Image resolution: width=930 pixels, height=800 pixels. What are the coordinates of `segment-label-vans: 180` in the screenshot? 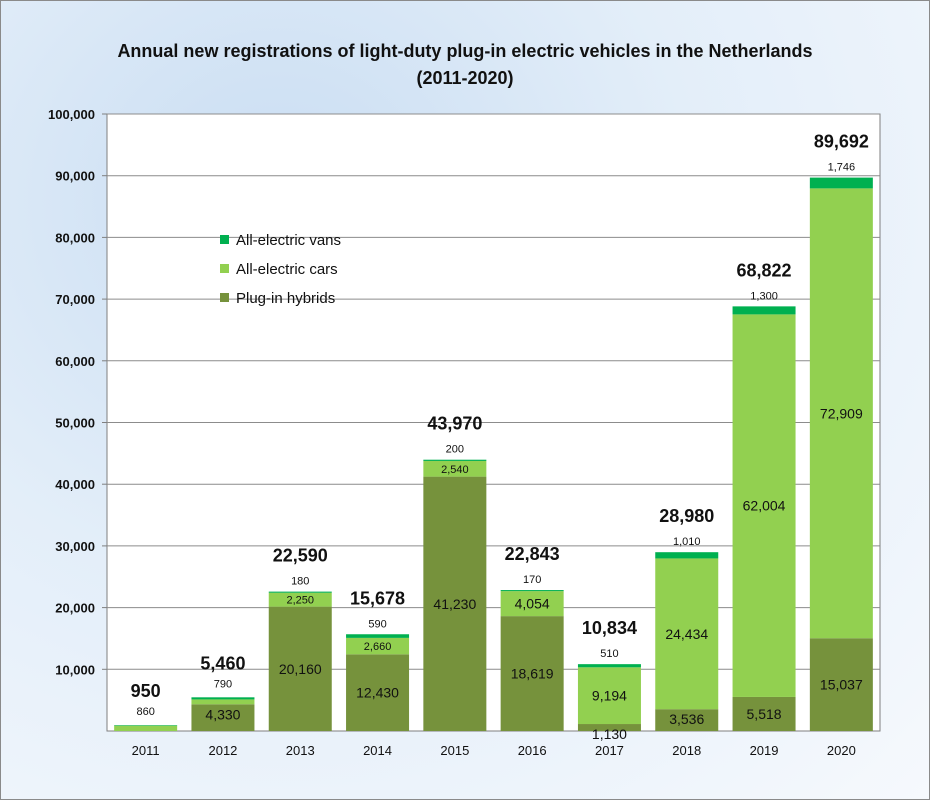 It's located at (300, 582).